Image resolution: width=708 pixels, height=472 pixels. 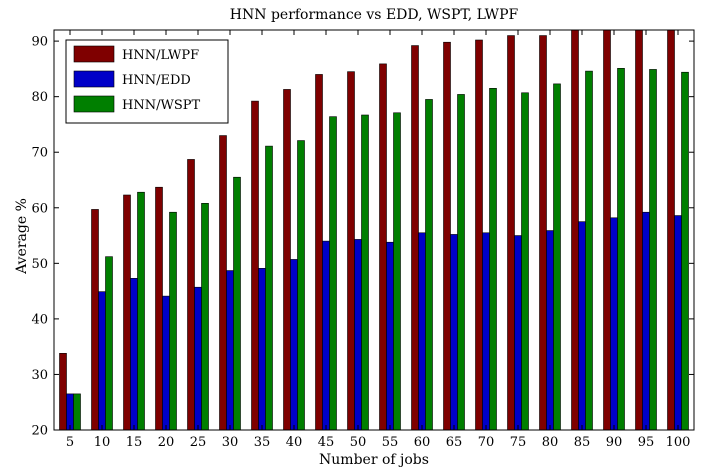 What do you see at coordinates (39, 431) in the screenshot?
I see `y-tick-label: 20` at bounding box center [39, 431].